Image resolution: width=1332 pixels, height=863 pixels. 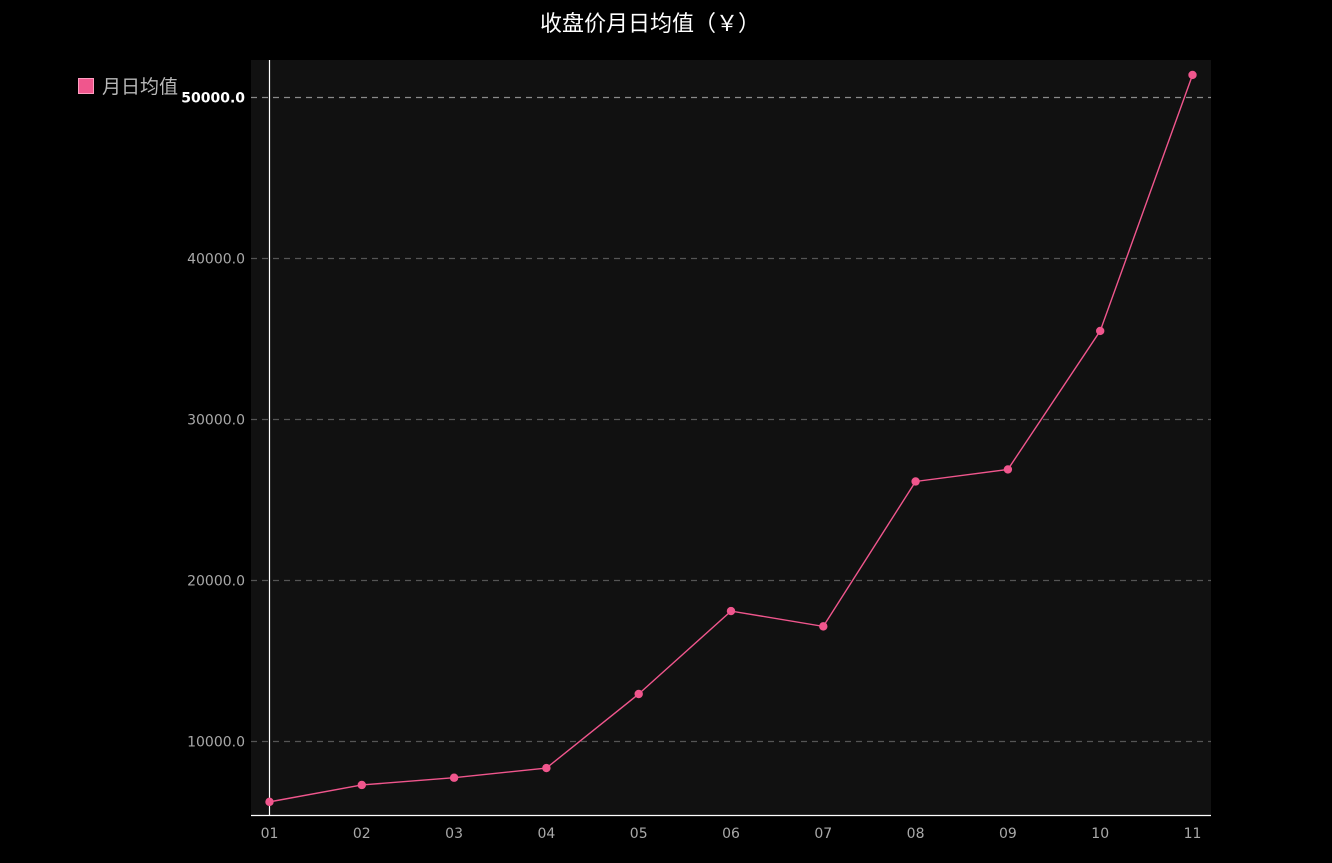 I want to click on y-tick-label: 50000.0, so click(x=213, y=99).